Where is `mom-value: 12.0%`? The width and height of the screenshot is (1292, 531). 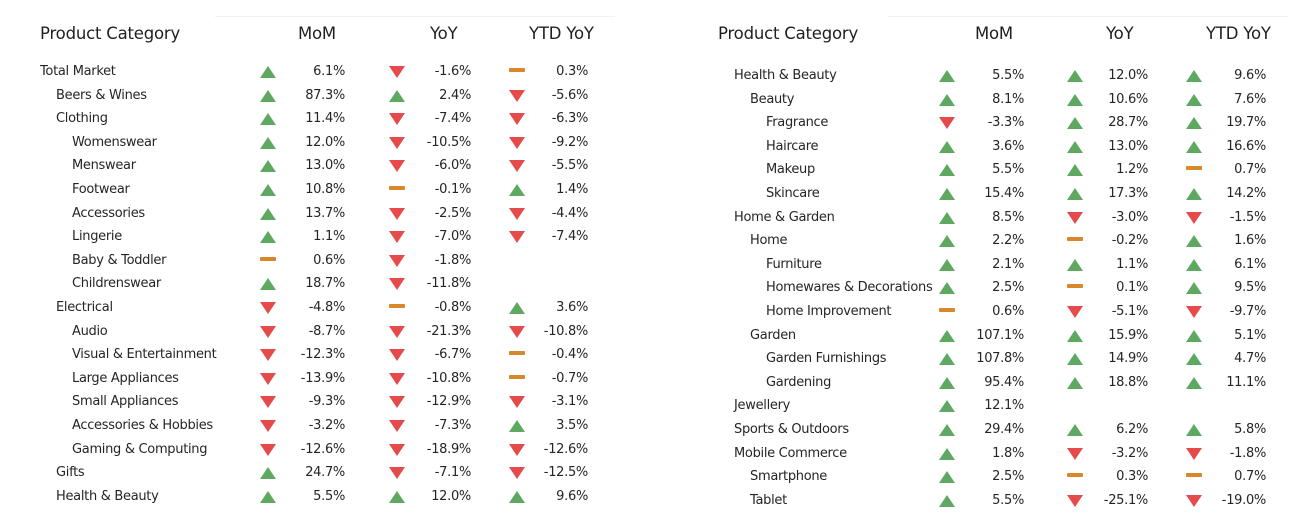
mom-value: 12.0% is located at coordinates (325, 142).